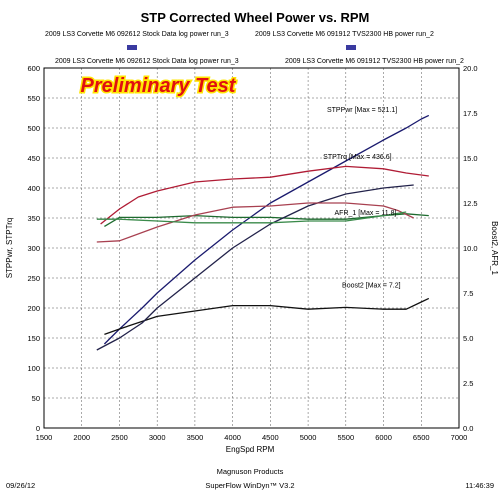  Describe the element at coordinates (362, 110) in the screenshot. I see `annotation-label: STPPwr [Max = 521.1]` at that location.